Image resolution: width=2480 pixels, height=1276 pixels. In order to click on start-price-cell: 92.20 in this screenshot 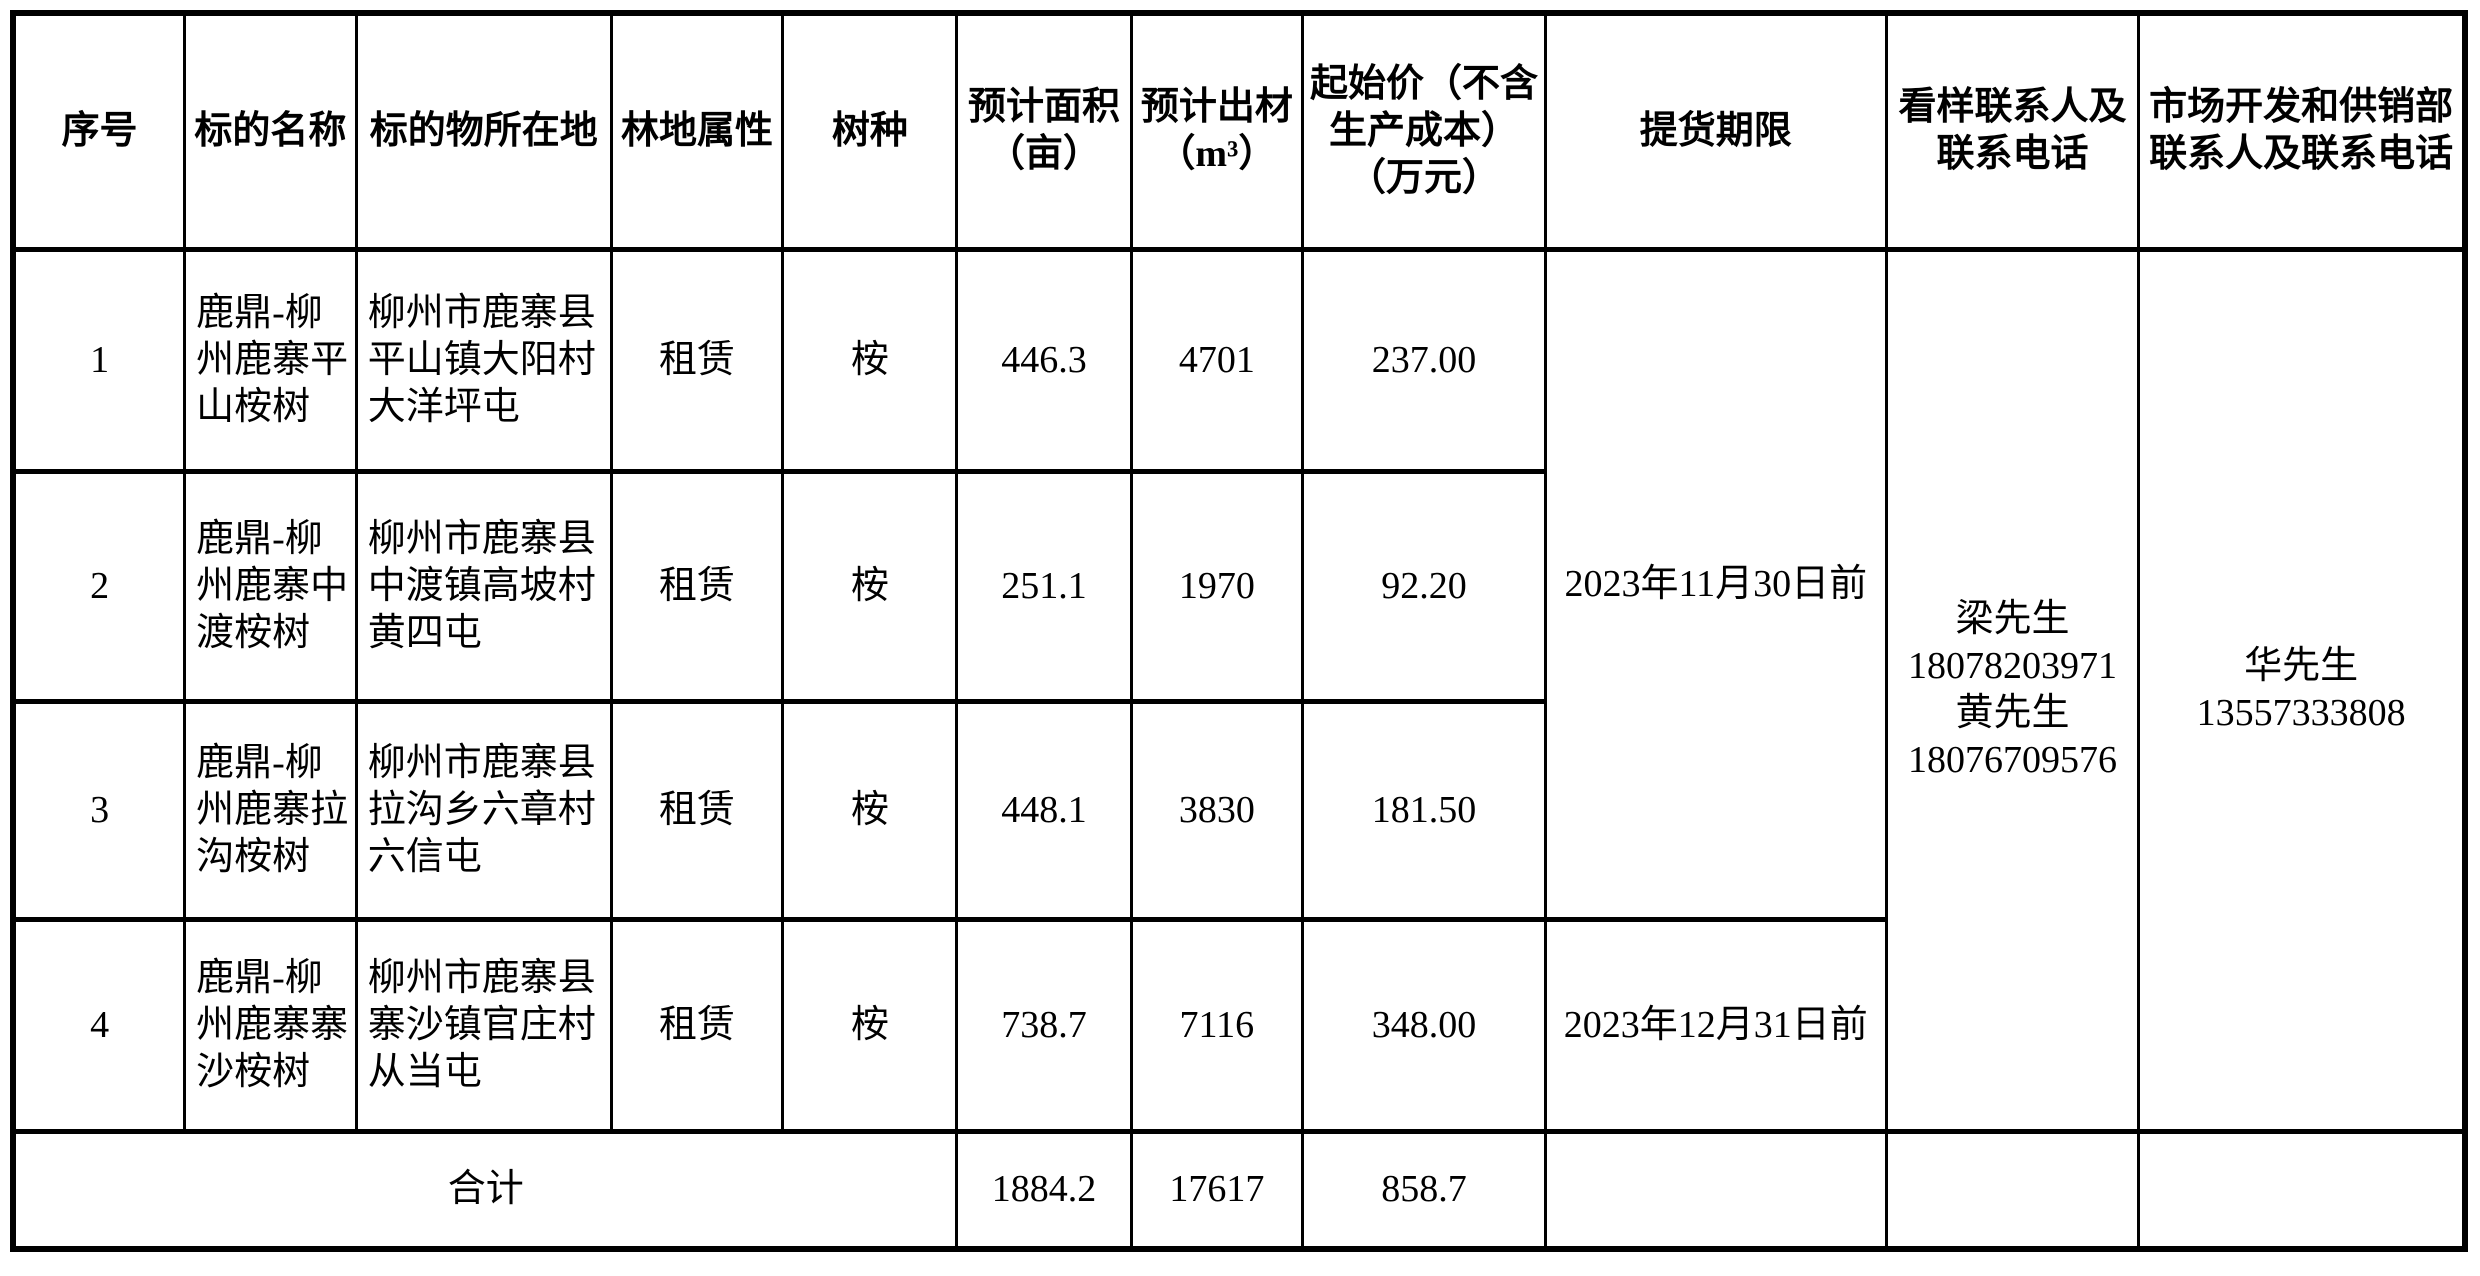, I will do `click(1424, 586)`.